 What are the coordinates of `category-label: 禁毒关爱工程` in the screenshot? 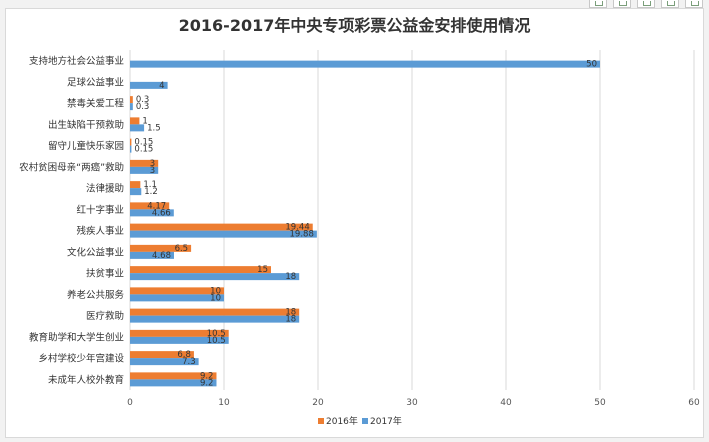 It's located at (96, 104).